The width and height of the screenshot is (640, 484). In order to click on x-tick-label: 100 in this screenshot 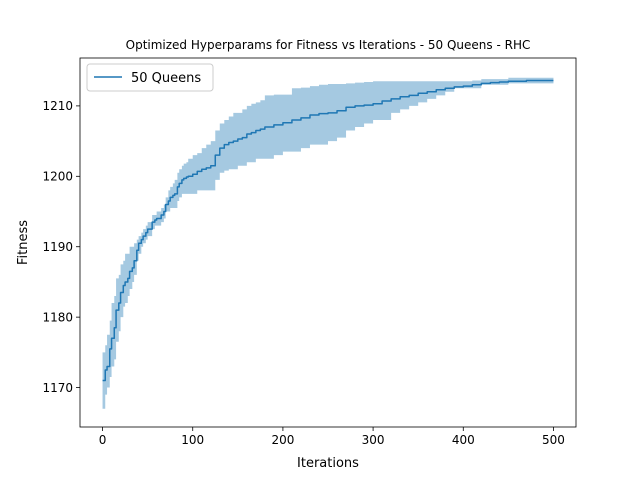, I will do `click(192, 440)`.